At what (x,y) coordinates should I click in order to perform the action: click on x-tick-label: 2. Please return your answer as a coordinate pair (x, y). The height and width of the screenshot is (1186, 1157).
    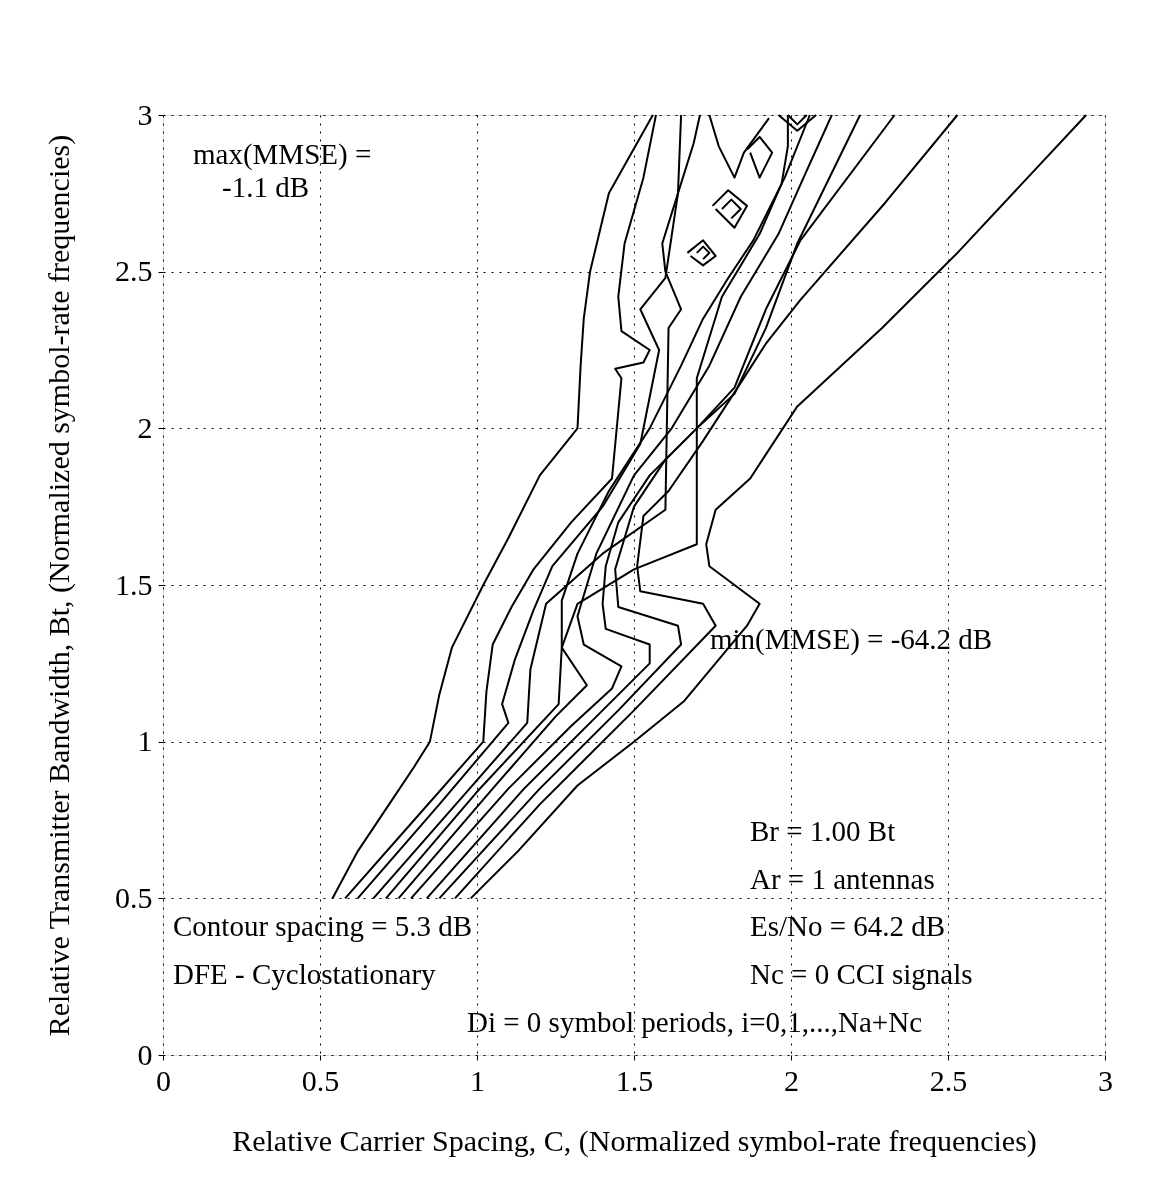
    Looking at the image, I should click on (791, 1080).